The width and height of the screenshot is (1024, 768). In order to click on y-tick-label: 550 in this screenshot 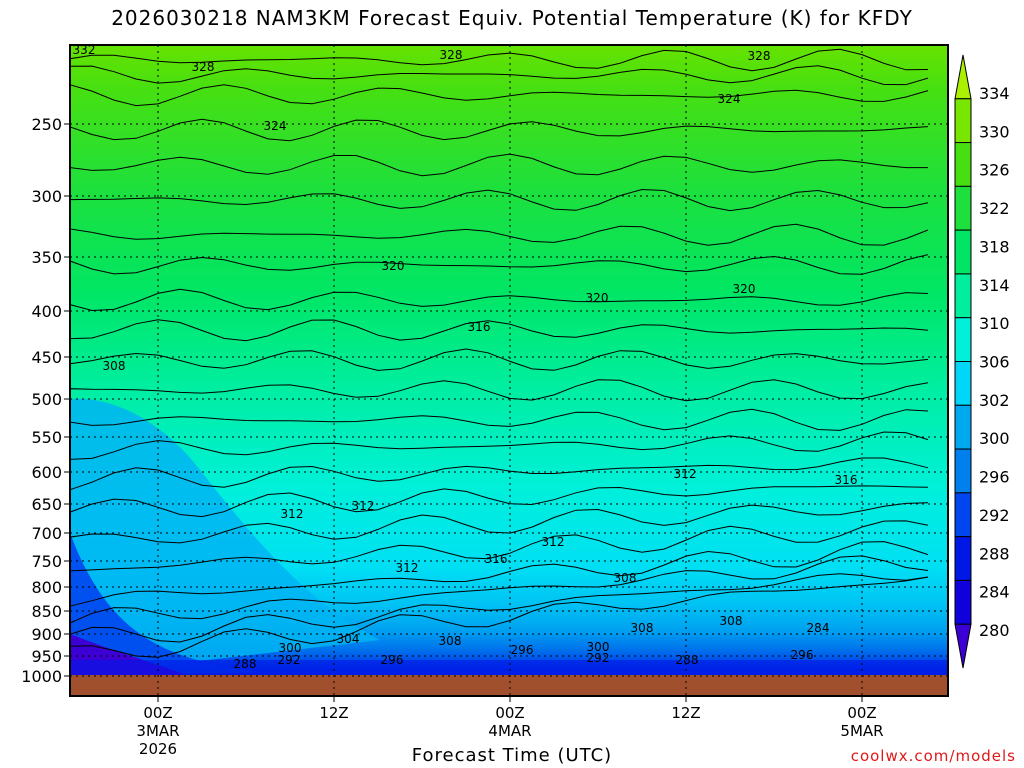, I will do `click(46, 437)`.